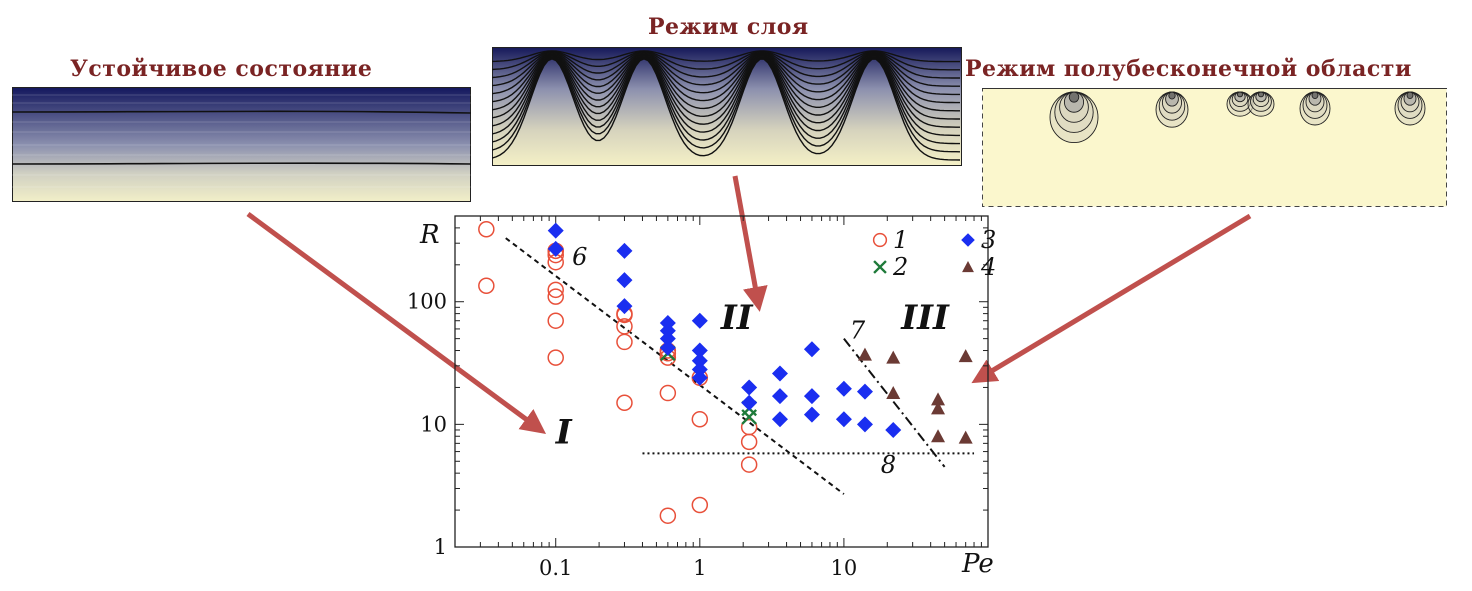 The image size is (1472, 591). What do you see at coordinates (977, 564) in the screenshot?
I see `x-axis-label: Pe` at bounding box center [977, 564].